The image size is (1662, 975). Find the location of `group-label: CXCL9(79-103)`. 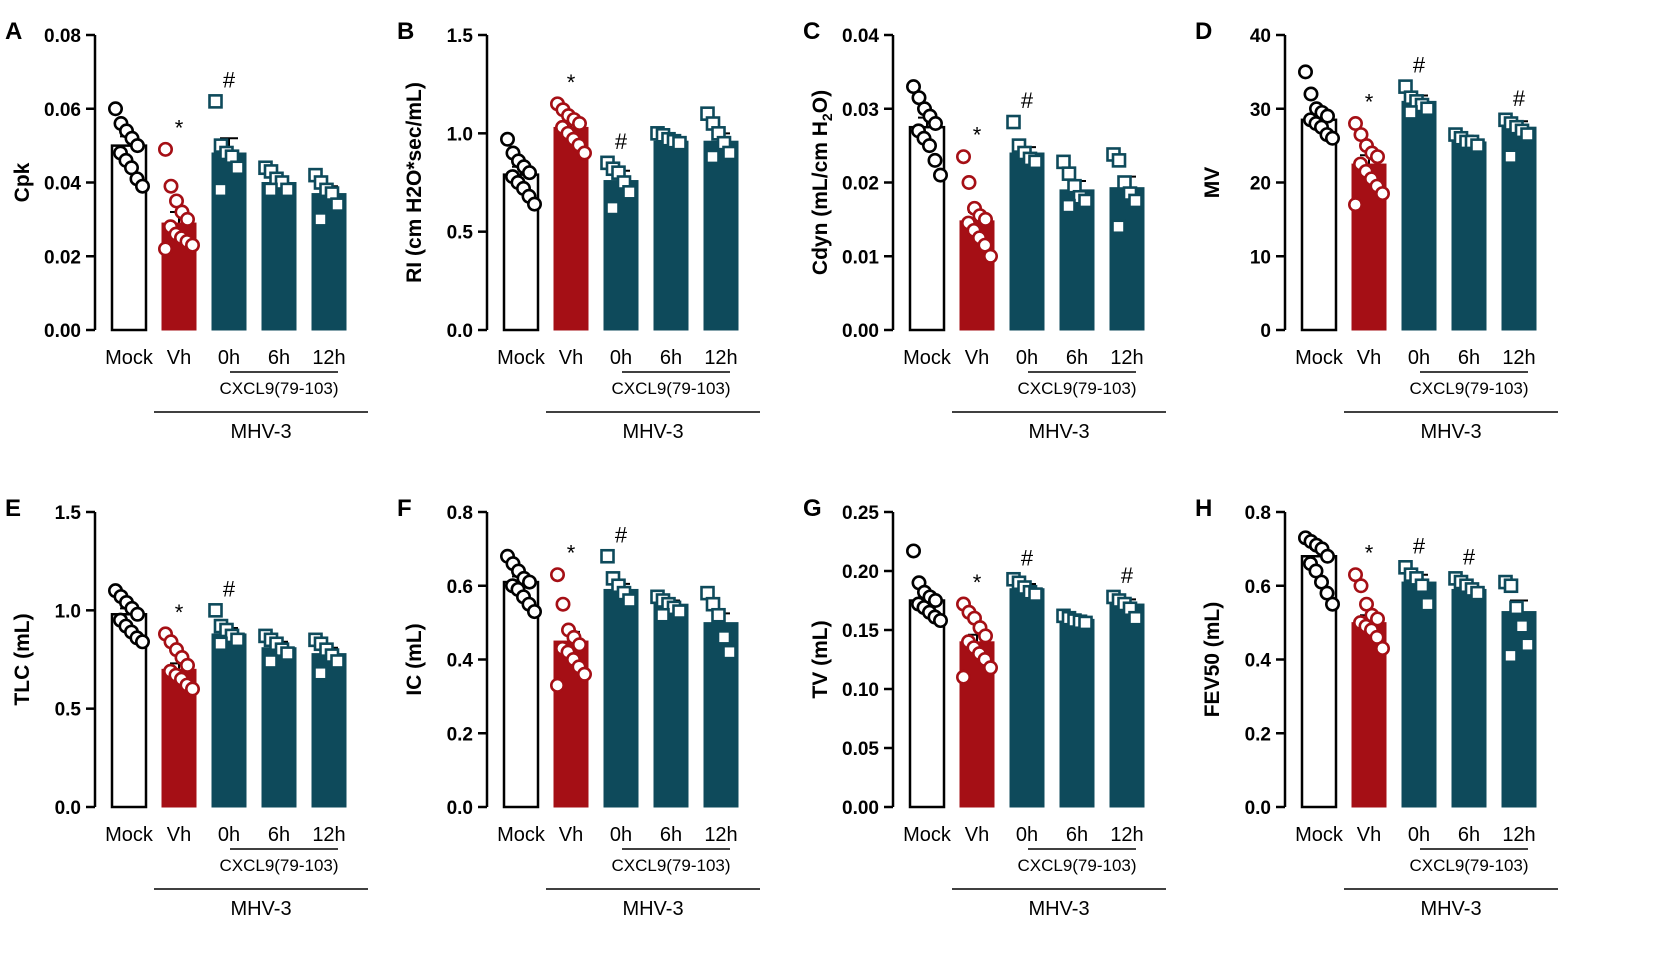

group-label: CXCL9(79-103) is located at coordinates (278, 388).